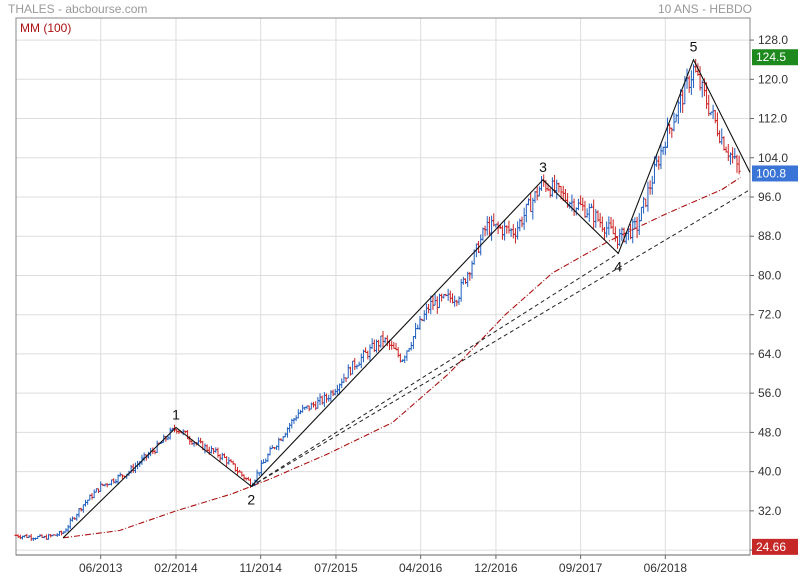  Describe the element at coordinates (581, 568) in the screenshot. I see `x-tick-label: 09/2017` at that location.